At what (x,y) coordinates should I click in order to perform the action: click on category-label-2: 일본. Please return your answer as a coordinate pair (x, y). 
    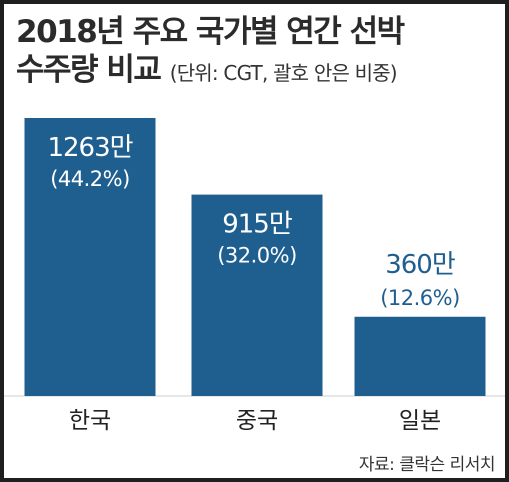
    Looking at the image, I should click on (420, 421).